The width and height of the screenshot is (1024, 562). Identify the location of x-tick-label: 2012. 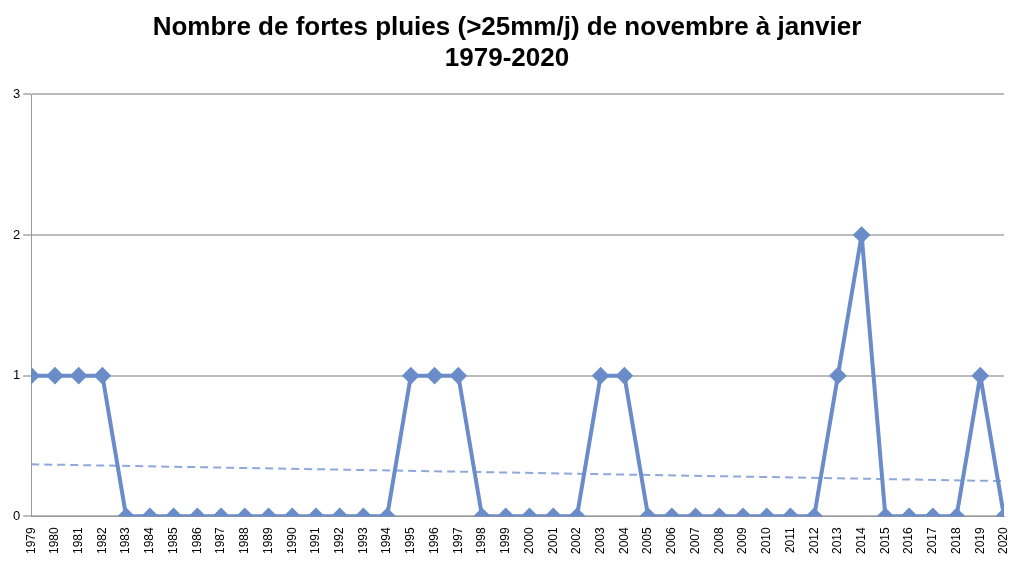
(813, 540).